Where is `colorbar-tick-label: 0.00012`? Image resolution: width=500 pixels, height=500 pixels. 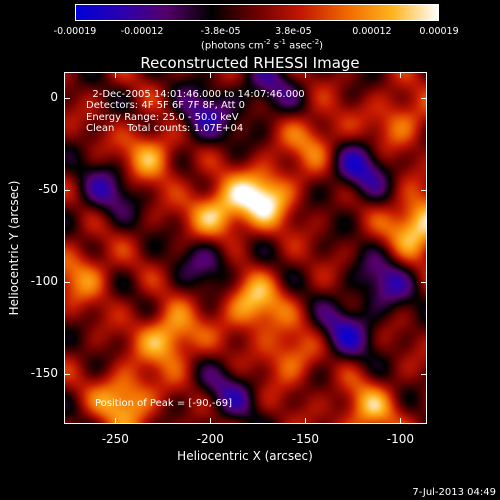 colorbar-tick-label: 0.00012 is located at coordinates (372, 31).